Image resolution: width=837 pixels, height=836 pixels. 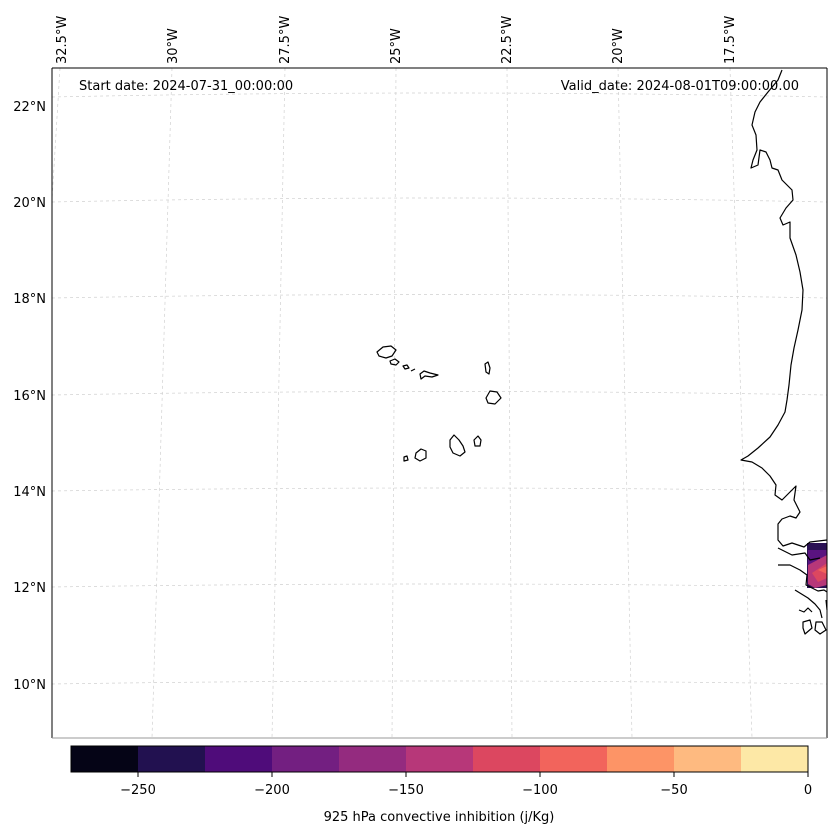 I want to click on start-date-label: Start date: 2024-07-31_00:00:00, so click(x=186, y=86).